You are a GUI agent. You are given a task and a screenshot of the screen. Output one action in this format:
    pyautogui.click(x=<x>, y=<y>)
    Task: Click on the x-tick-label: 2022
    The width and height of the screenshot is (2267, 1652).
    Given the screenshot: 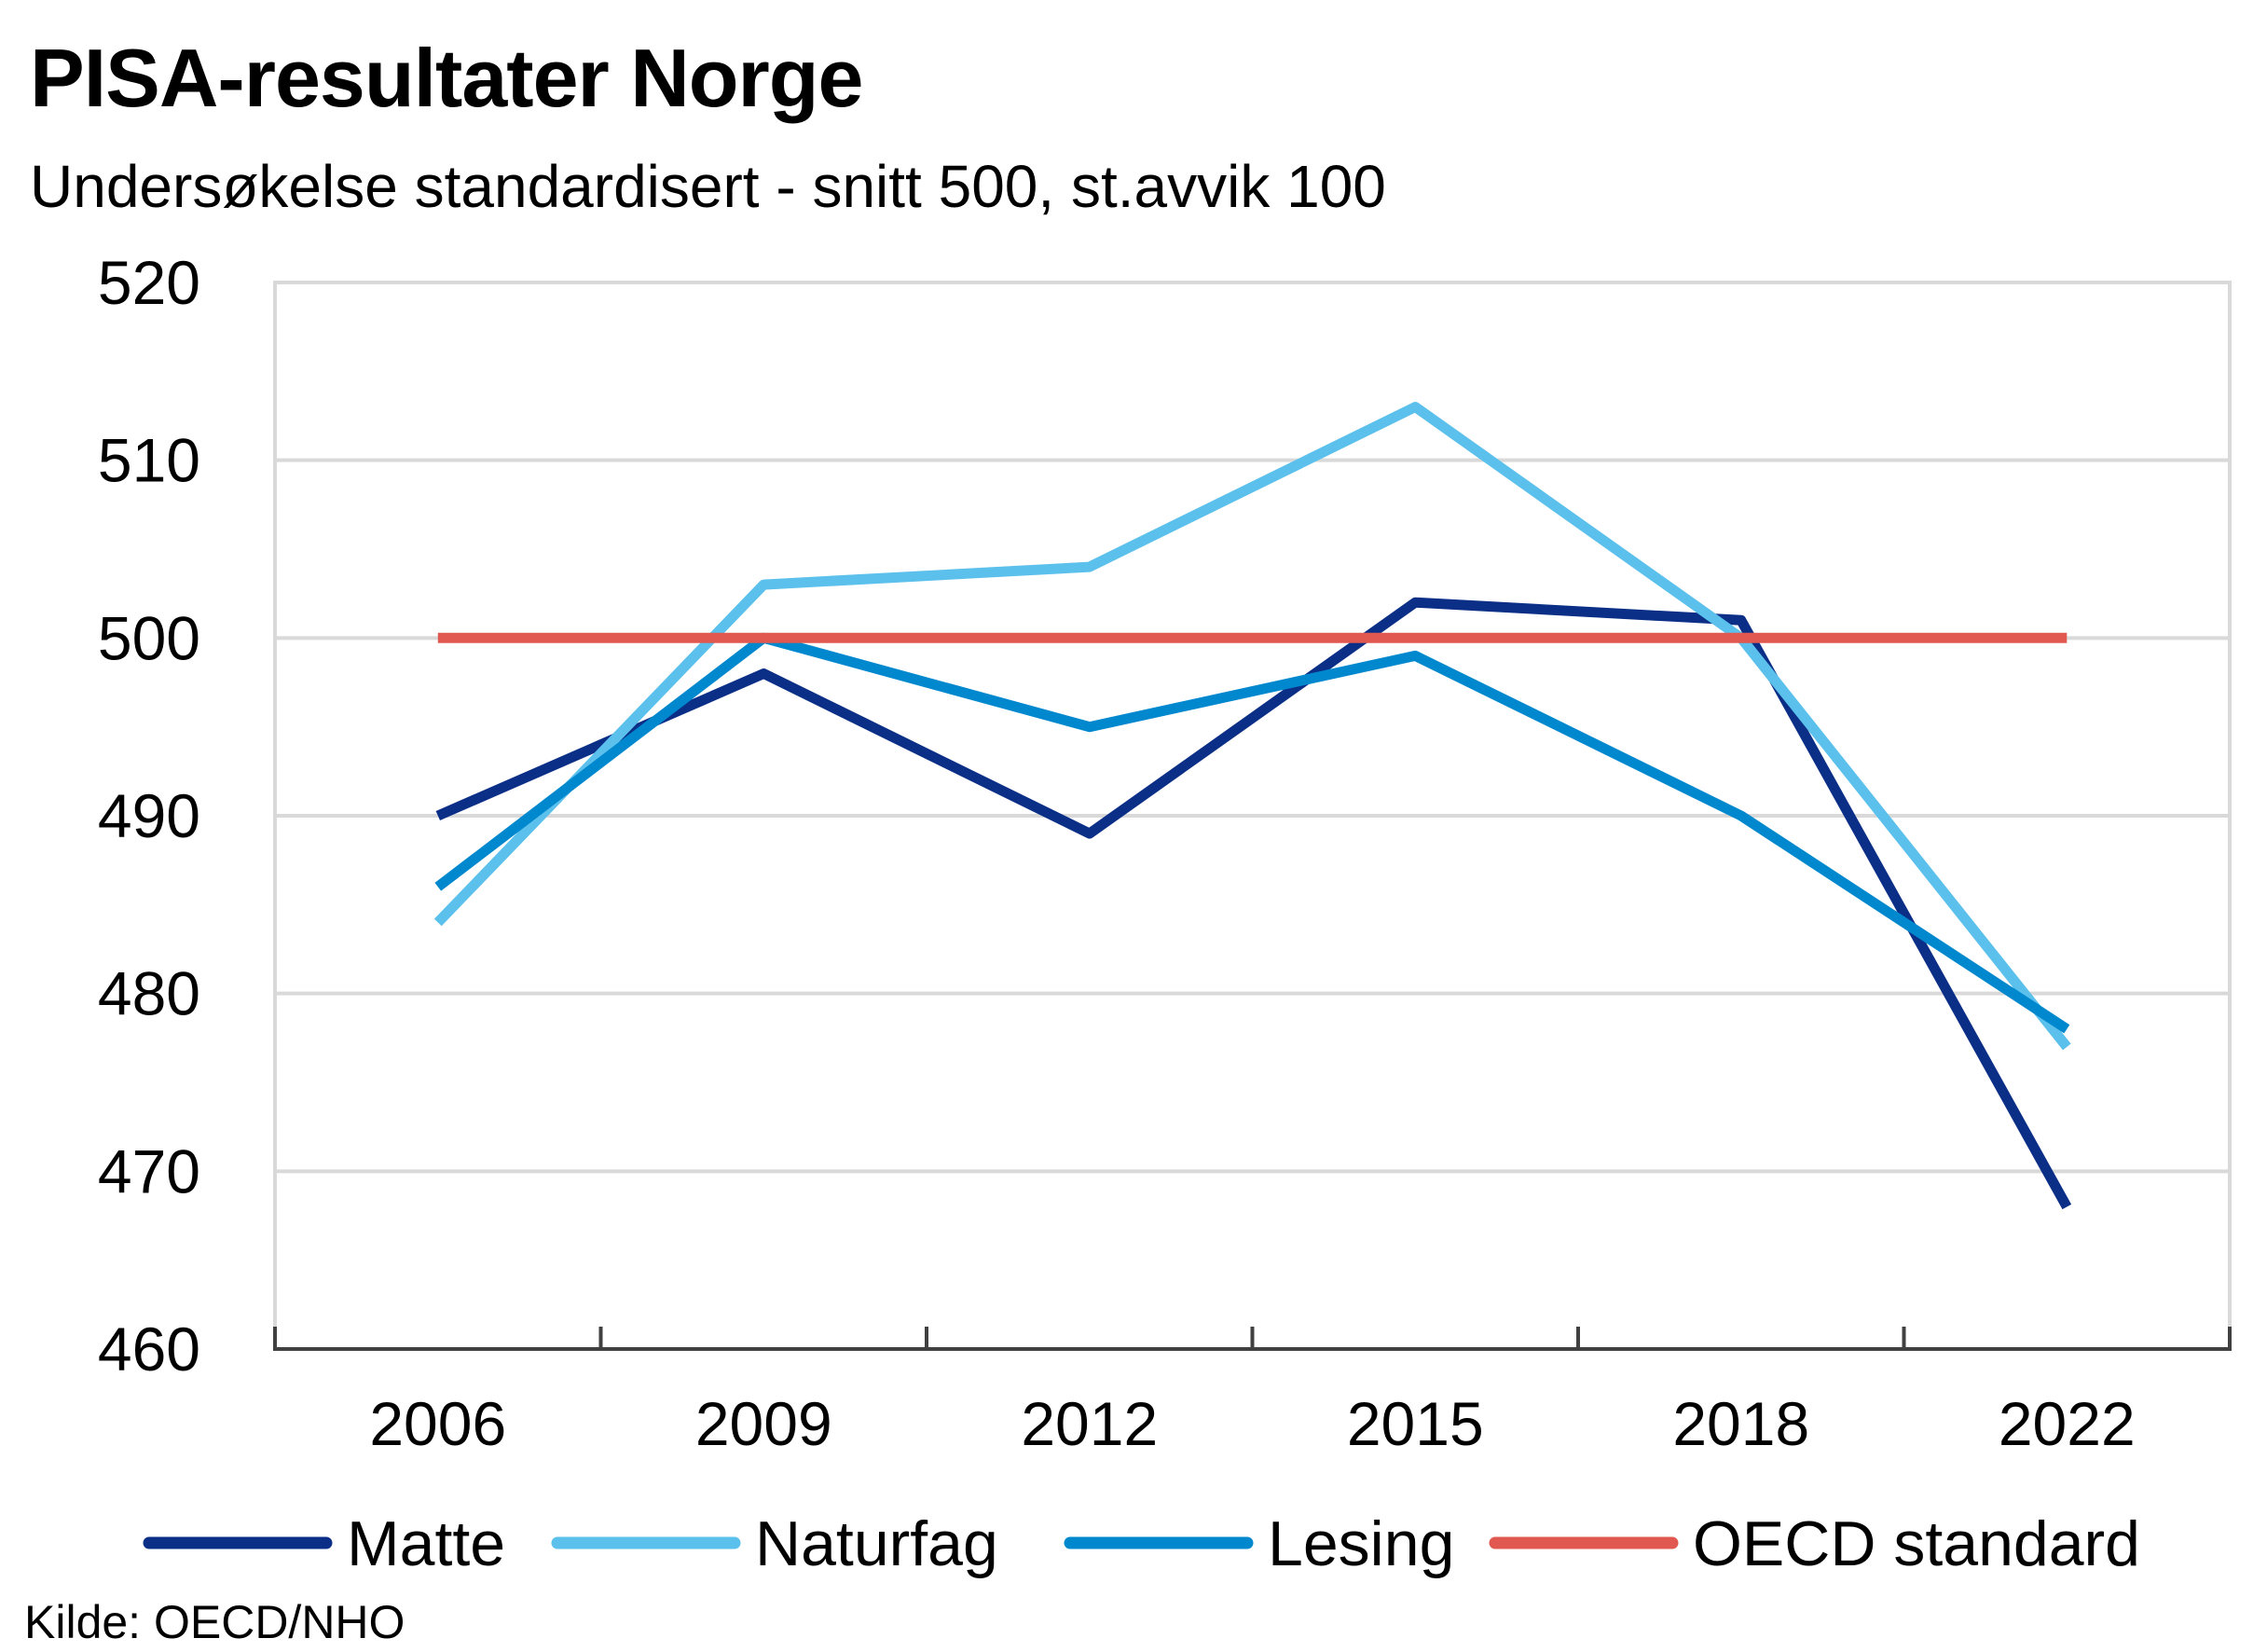 What is the action you would take?
    pyautogui.click(x=2067, y=1424)
    